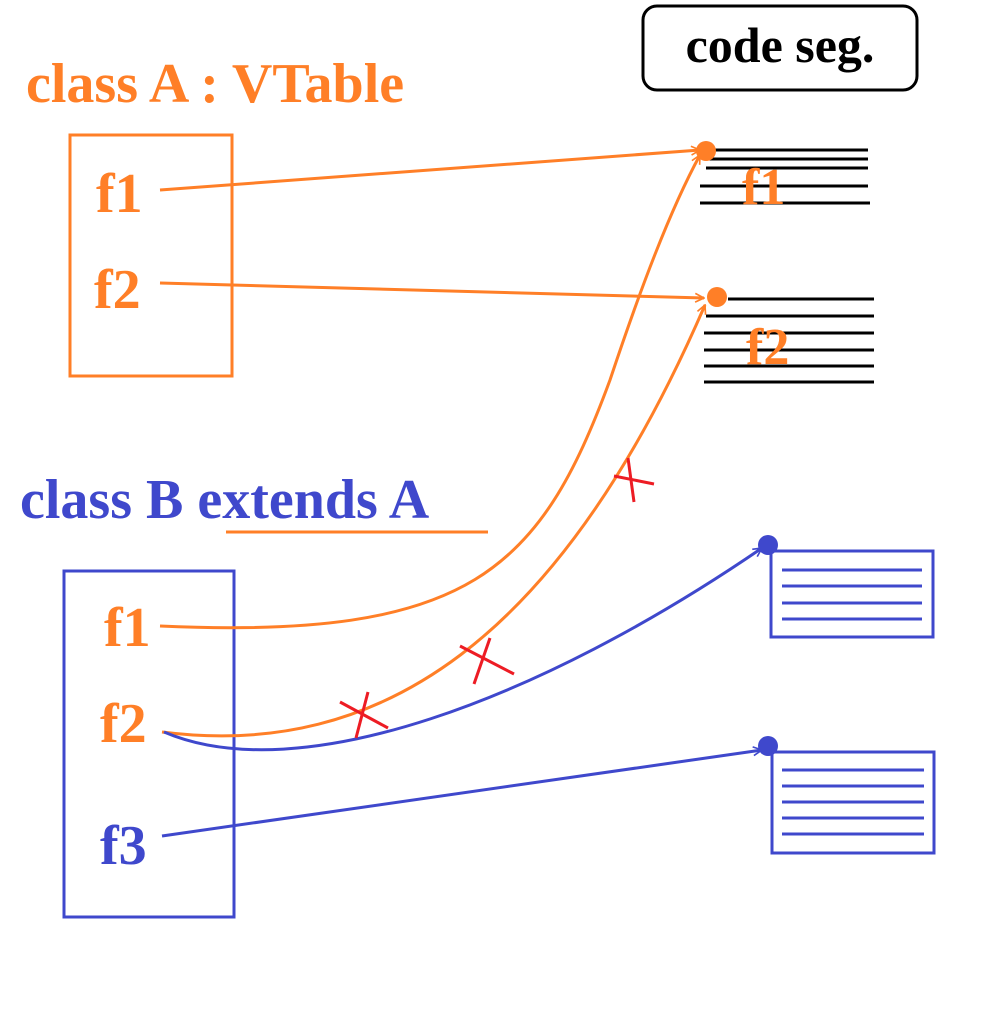 This screenshot has width=990, height=1016. I want to click on code-block-f2, so click(789, 340).